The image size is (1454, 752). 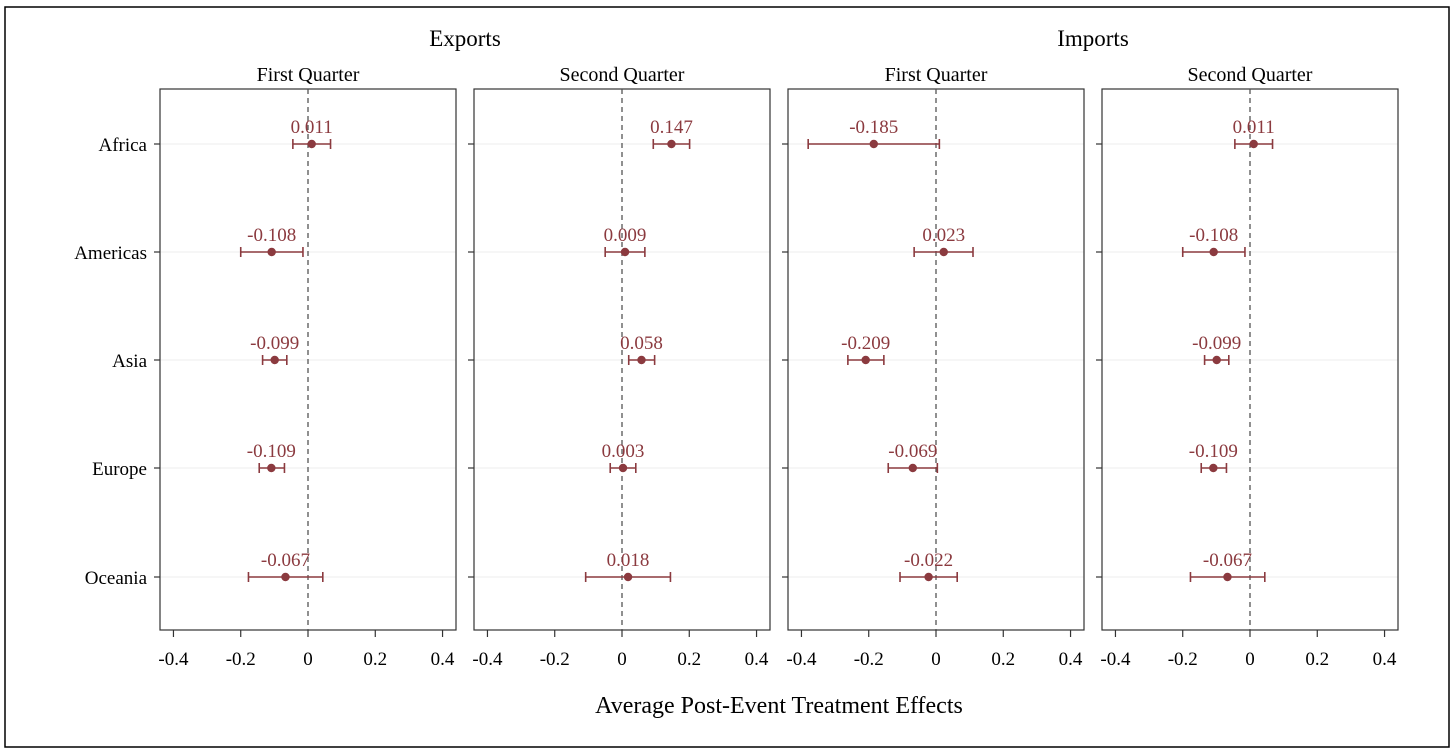 I want to click on estimate-asia: -0.209, so click(x=865, y=349).